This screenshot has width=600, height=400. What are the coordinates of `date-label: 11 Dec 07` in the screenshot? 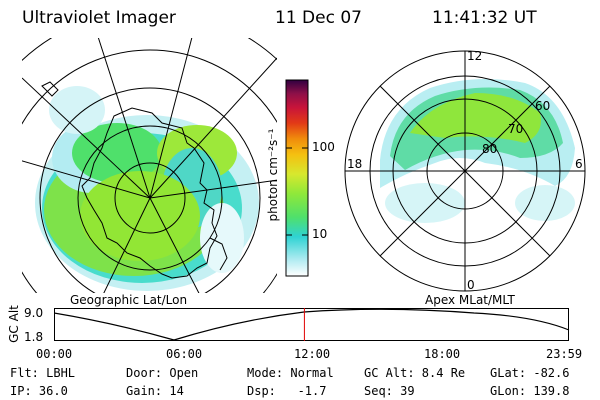 It's located at (318, 18).